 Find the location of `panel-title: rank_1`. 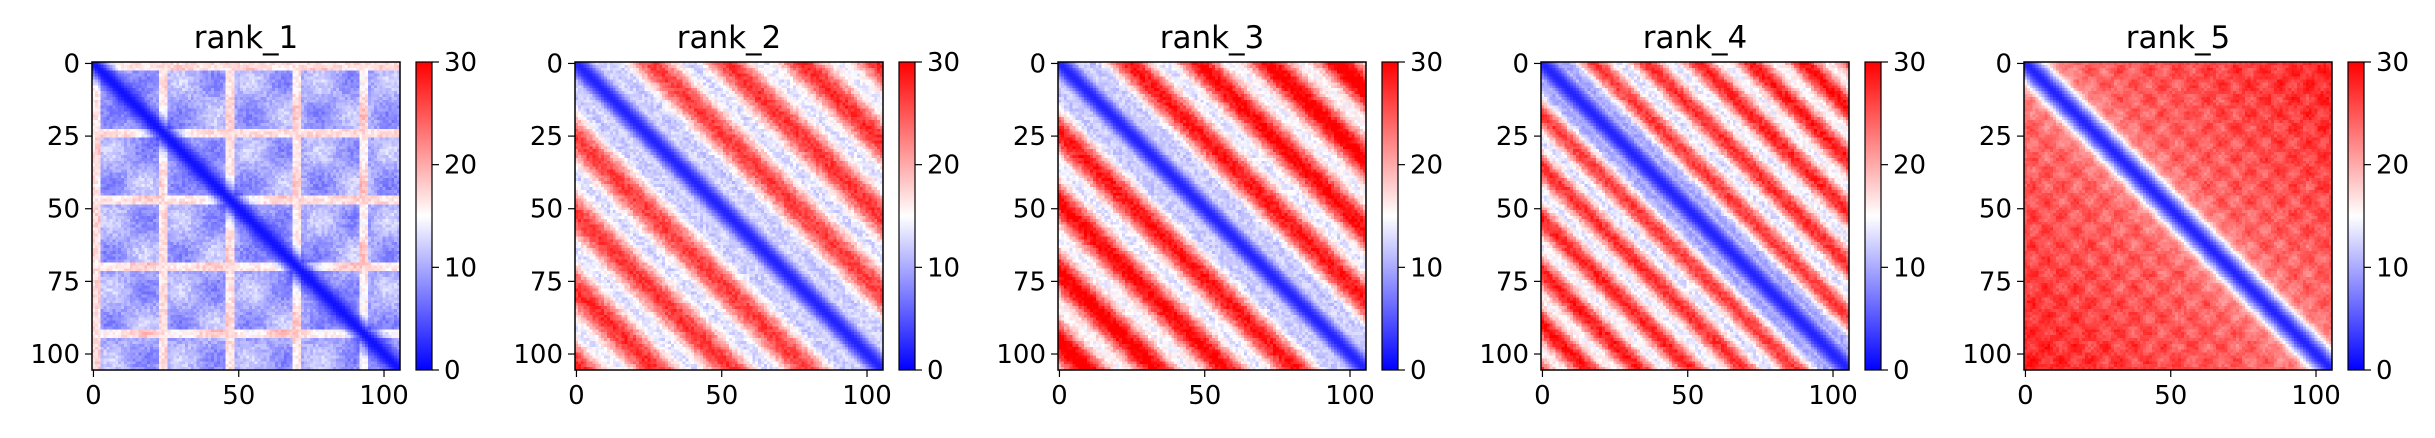

panel-title: rank_1 is located at coordinates (246, 38).